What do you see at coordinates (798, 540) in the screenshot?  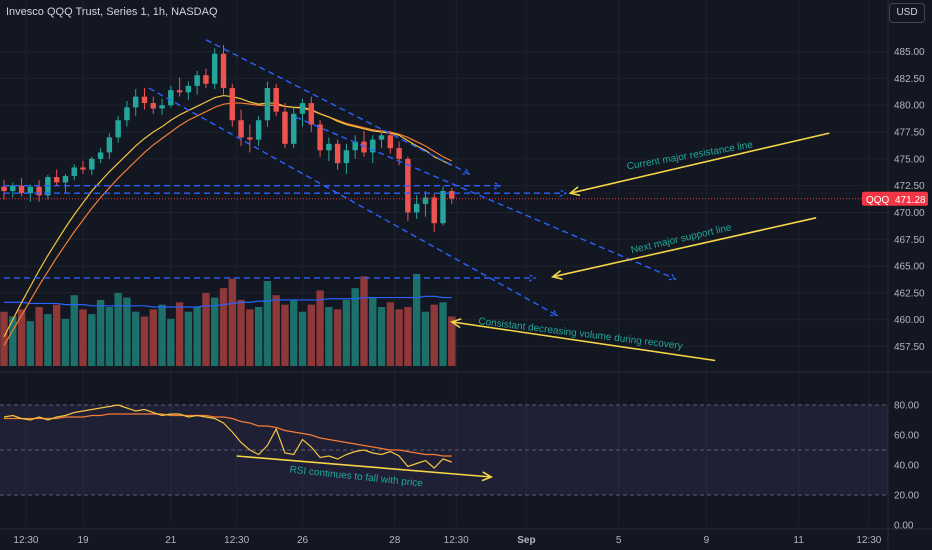 I see `time-tick-label: 11` at bounding box center [798, 540].